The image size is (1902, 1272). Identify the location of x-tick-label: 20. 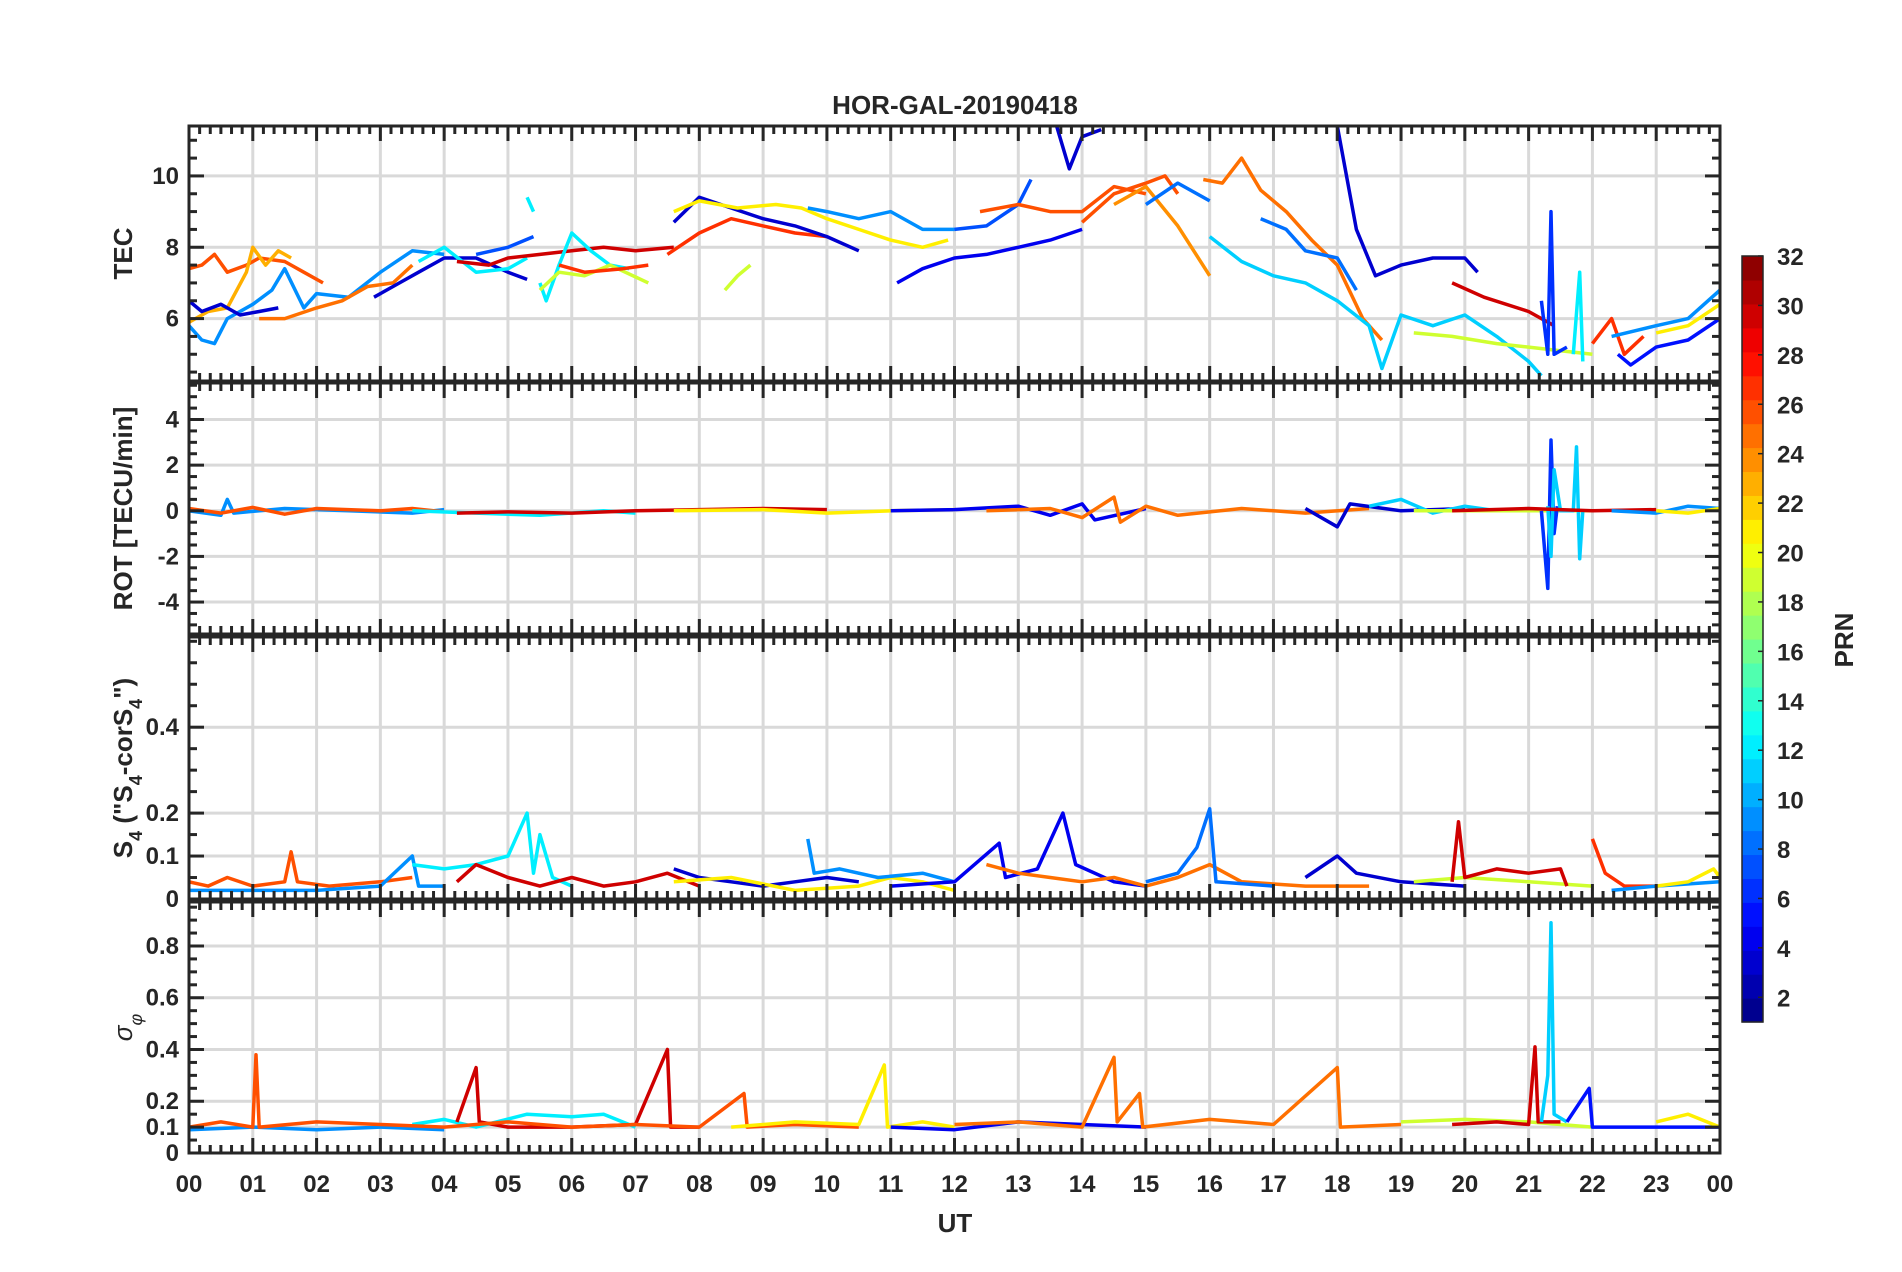
(1464, 1184).